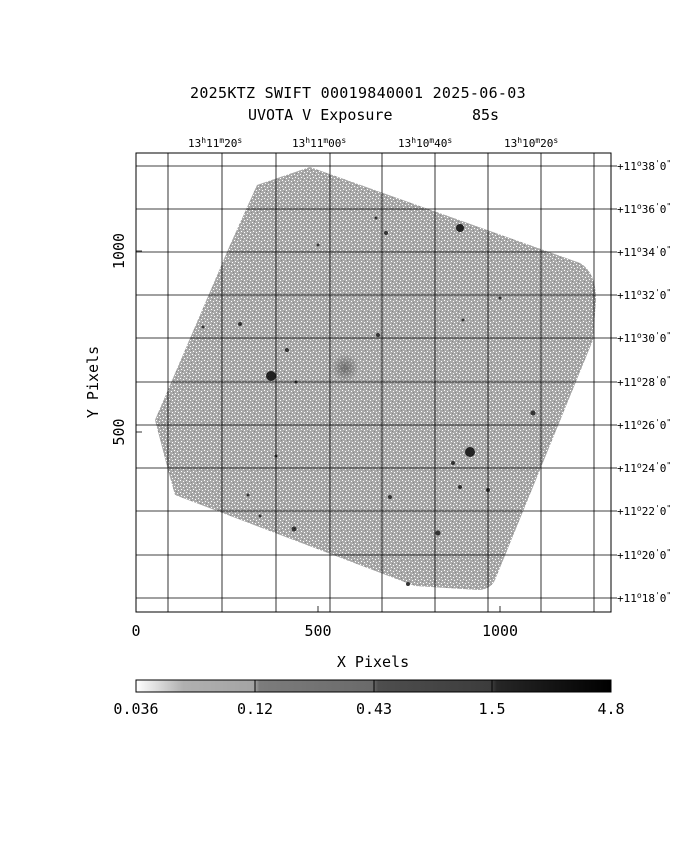 This screenshot has height=850, width=680. What do you see at coordinates (644, 468) in the screenshot?
I see `dec-tick-label: +11o24'0"` at bounding box center [644, 468].